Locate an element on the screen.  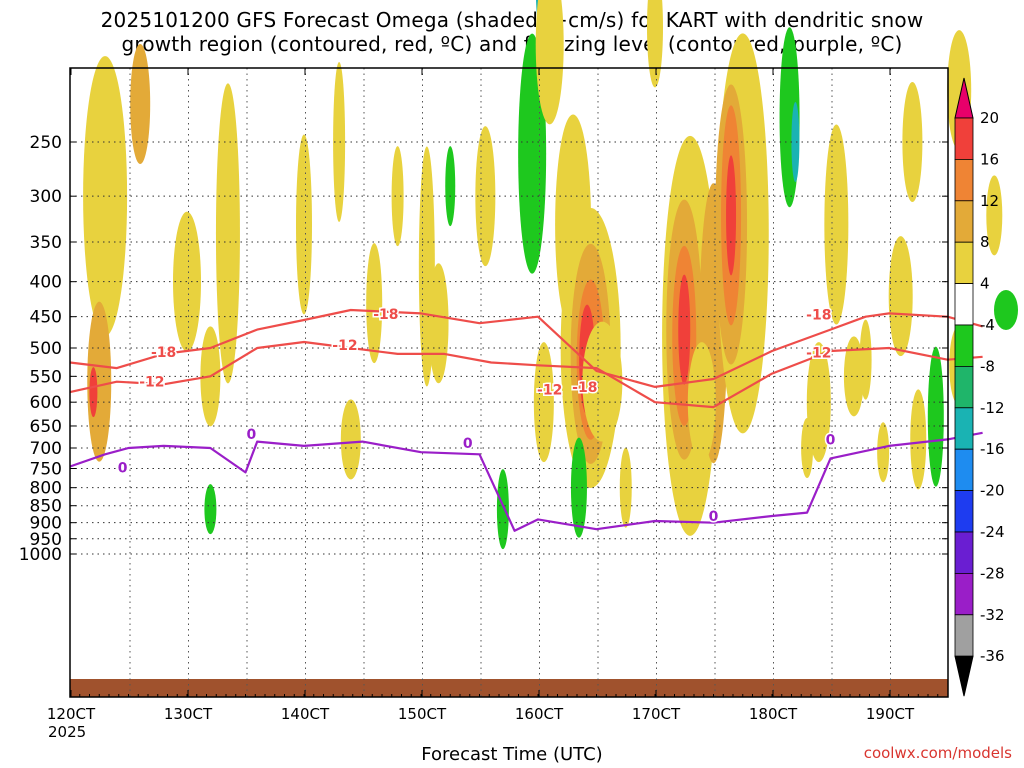
colorbar-label: 8 is located at coordinates (985, 242).